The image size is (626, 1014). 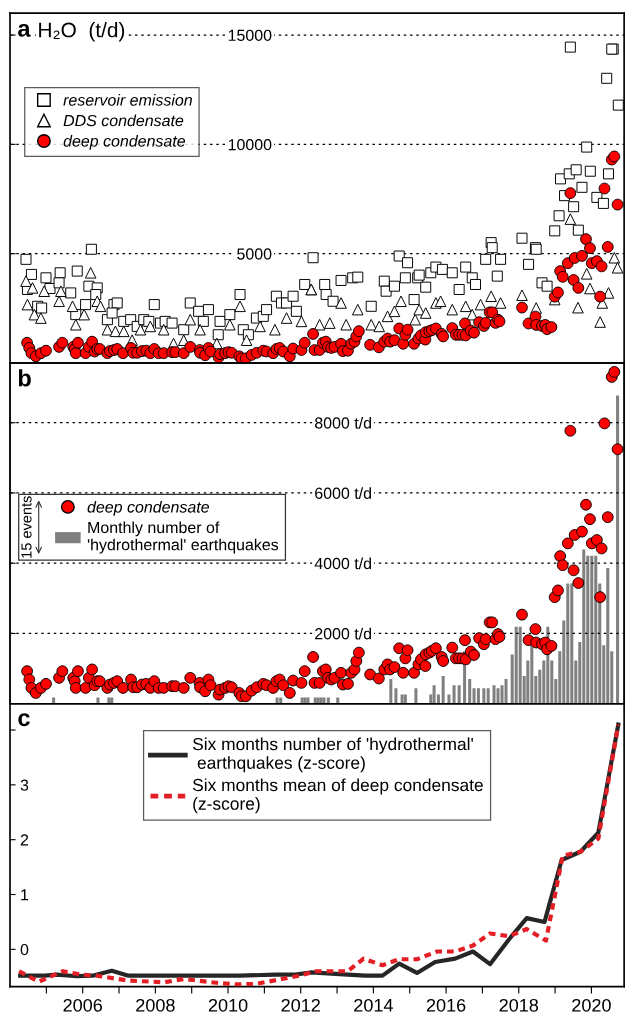 What do you see at coordinates (373, 1005) in the screenshot?
I see `x-tick-label: 2014` at bounding box center [373, 1005].